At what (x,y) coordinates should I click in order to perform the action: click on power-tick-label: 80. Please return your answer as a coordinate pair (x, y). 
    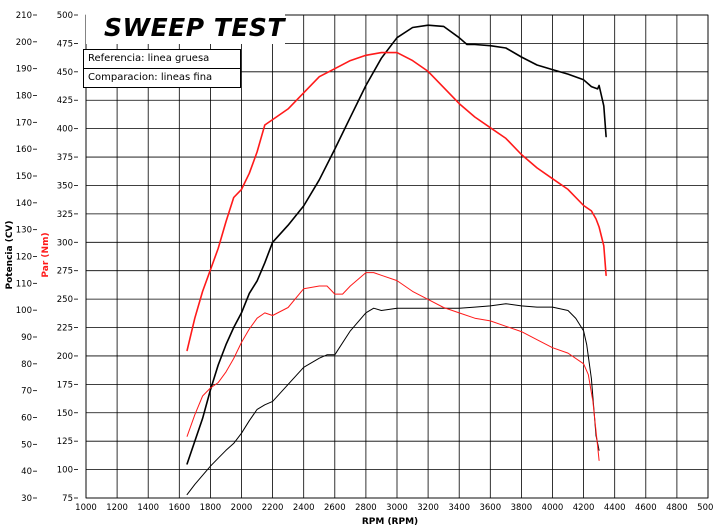
    Looking at the image, I should click on (26, 365).